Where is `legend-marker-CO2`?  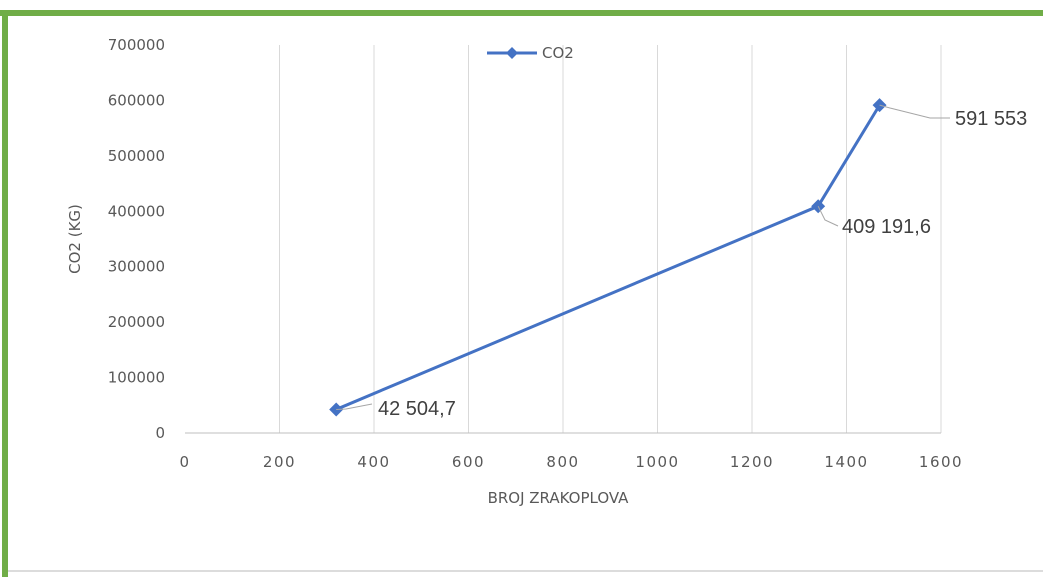 legend-marker-CO2 is located at coordinates (512, 53).